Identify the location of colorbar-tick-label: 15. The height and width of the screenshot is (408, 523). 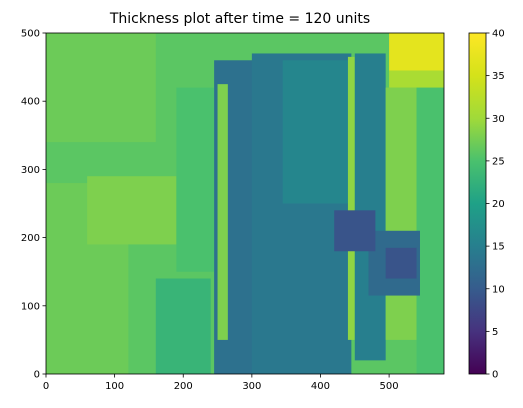
(498, 247).